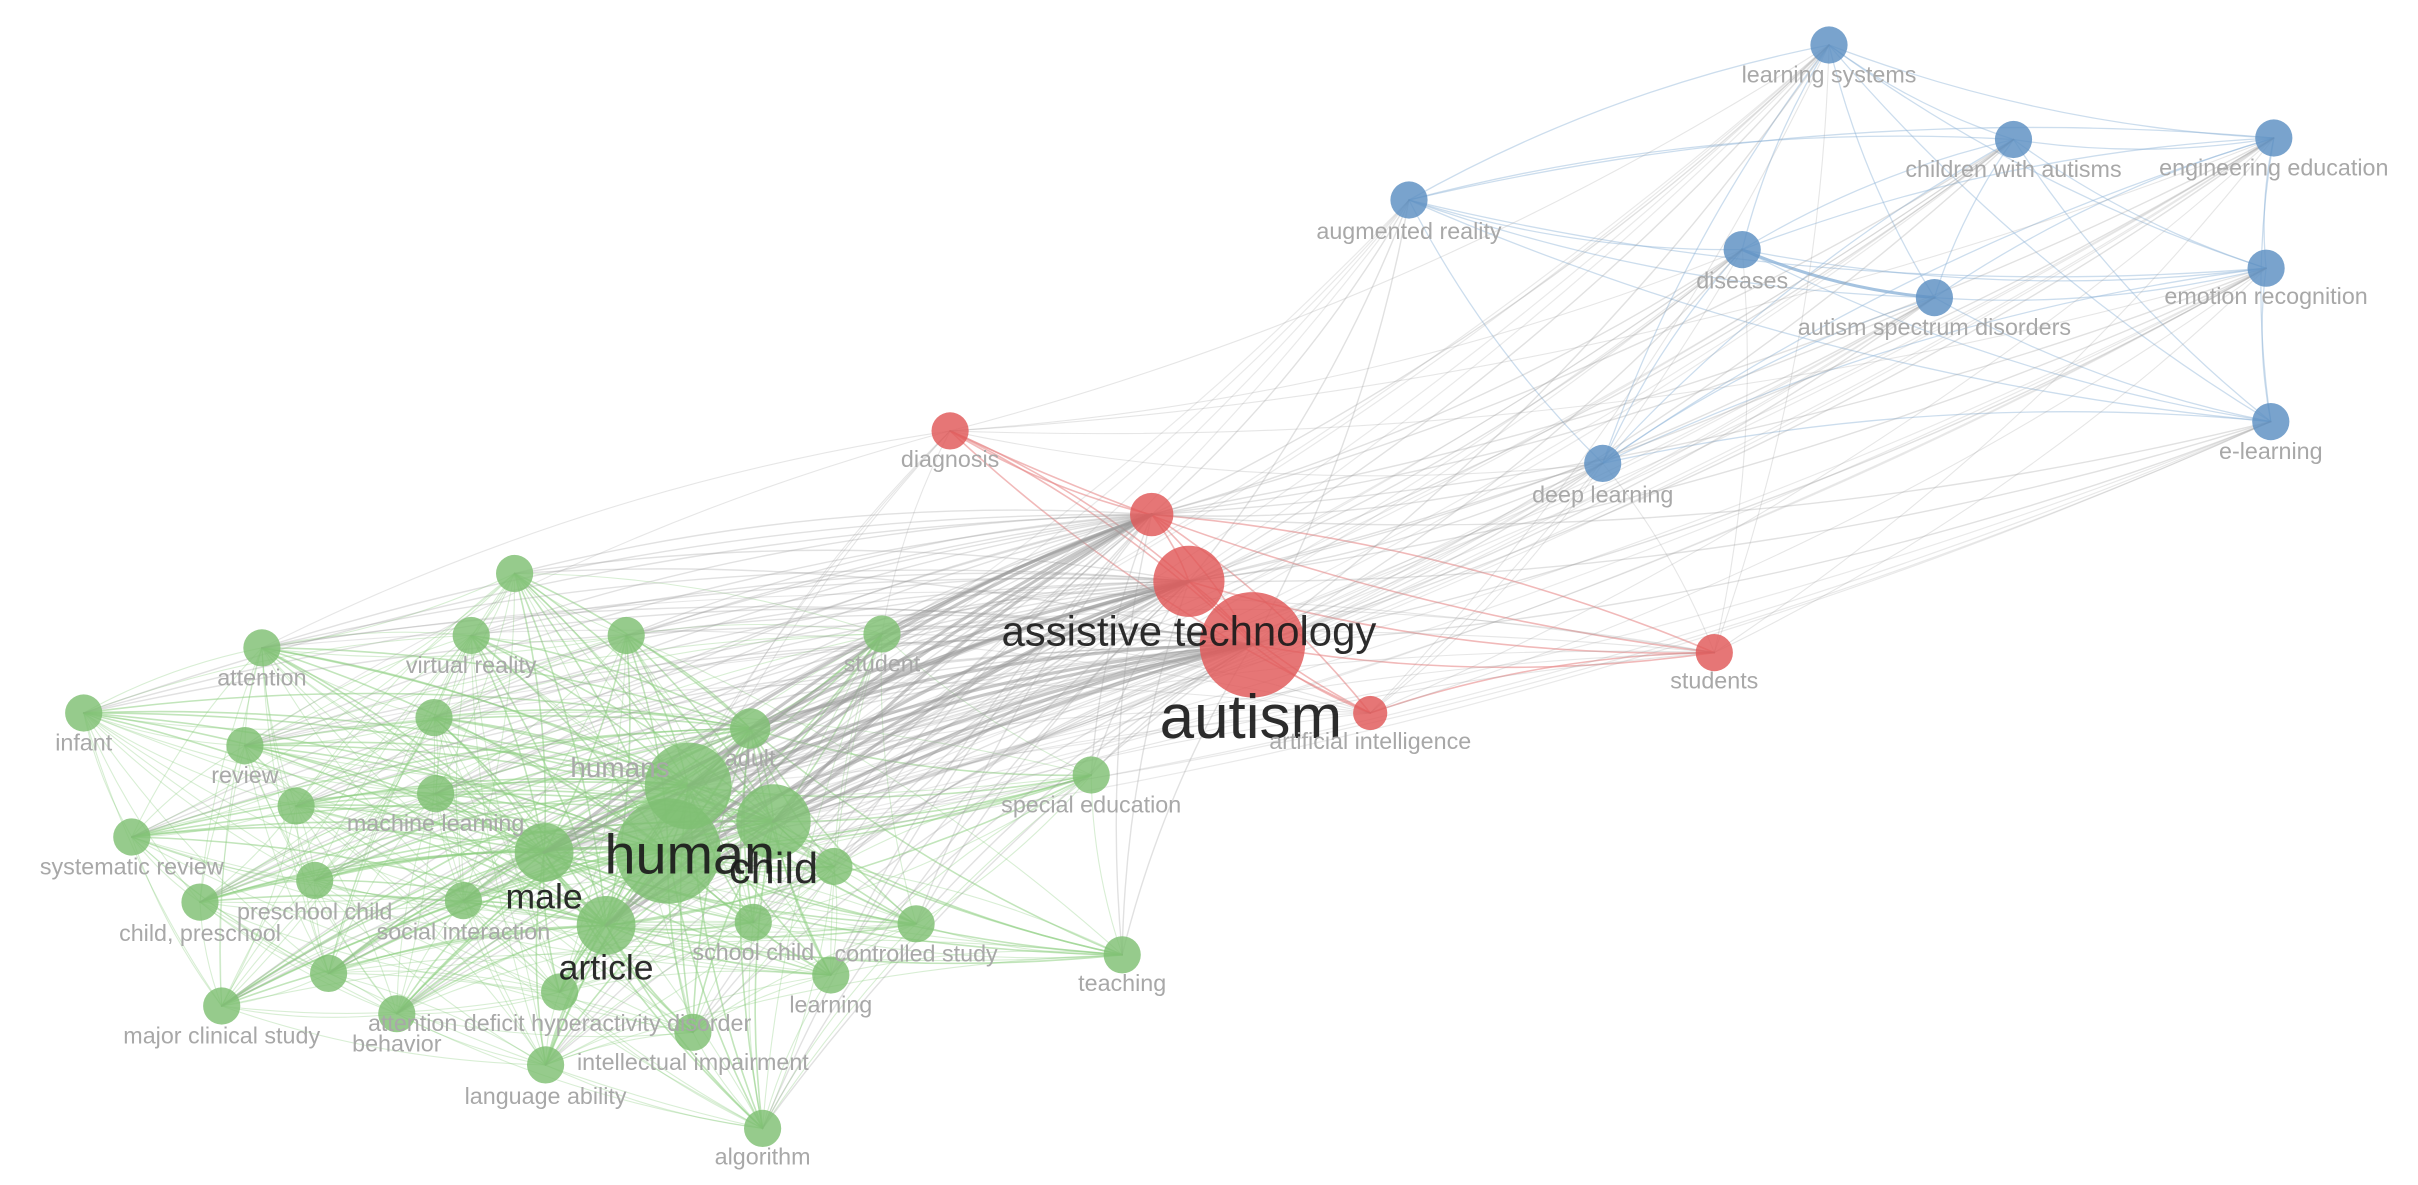  Describe the element at coordinates (200, 902) in the screenshot. I see `child-preschool-node` at that location.